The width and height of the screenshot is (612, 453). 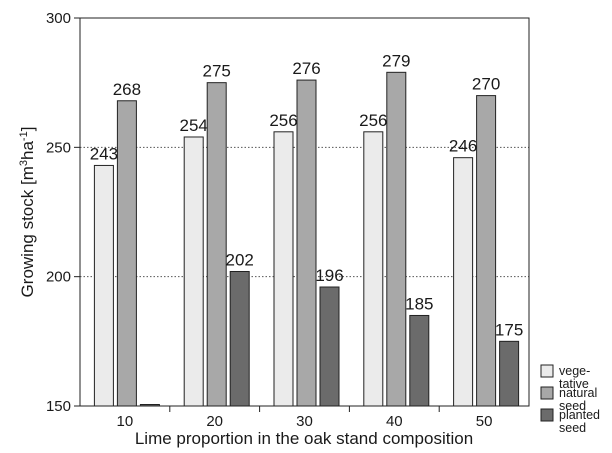 What do you see at coordinates (373, 120) in the screenshot?
I see `data-label-vegetative-40: 256` at bounding box center [373, 120].